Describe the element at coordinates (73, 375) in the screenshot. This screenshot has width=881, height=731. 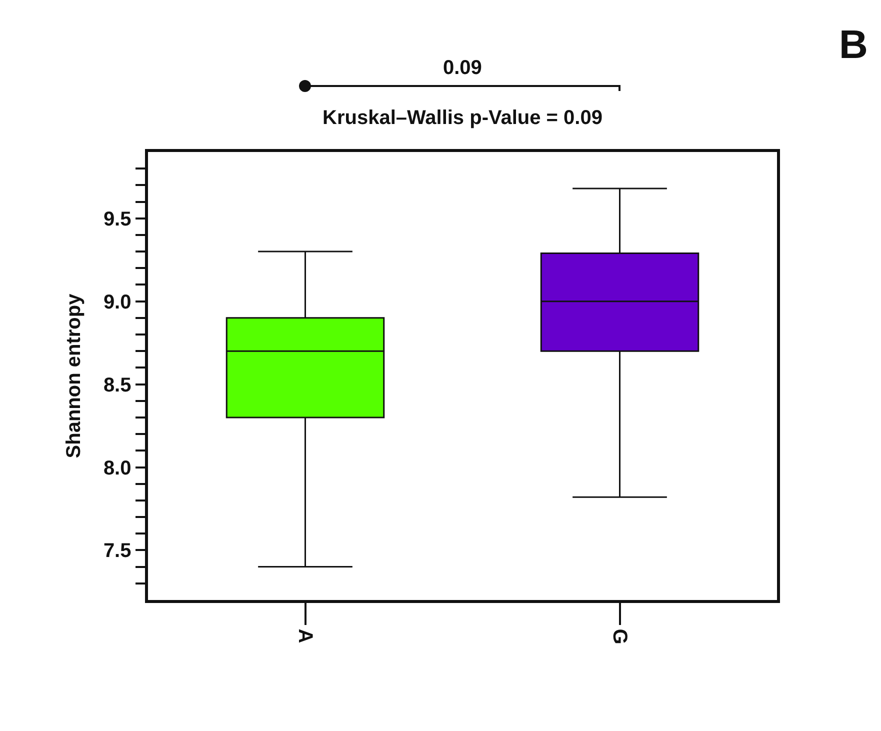
I see `y-axis-title: Shannon entropy` at that location.